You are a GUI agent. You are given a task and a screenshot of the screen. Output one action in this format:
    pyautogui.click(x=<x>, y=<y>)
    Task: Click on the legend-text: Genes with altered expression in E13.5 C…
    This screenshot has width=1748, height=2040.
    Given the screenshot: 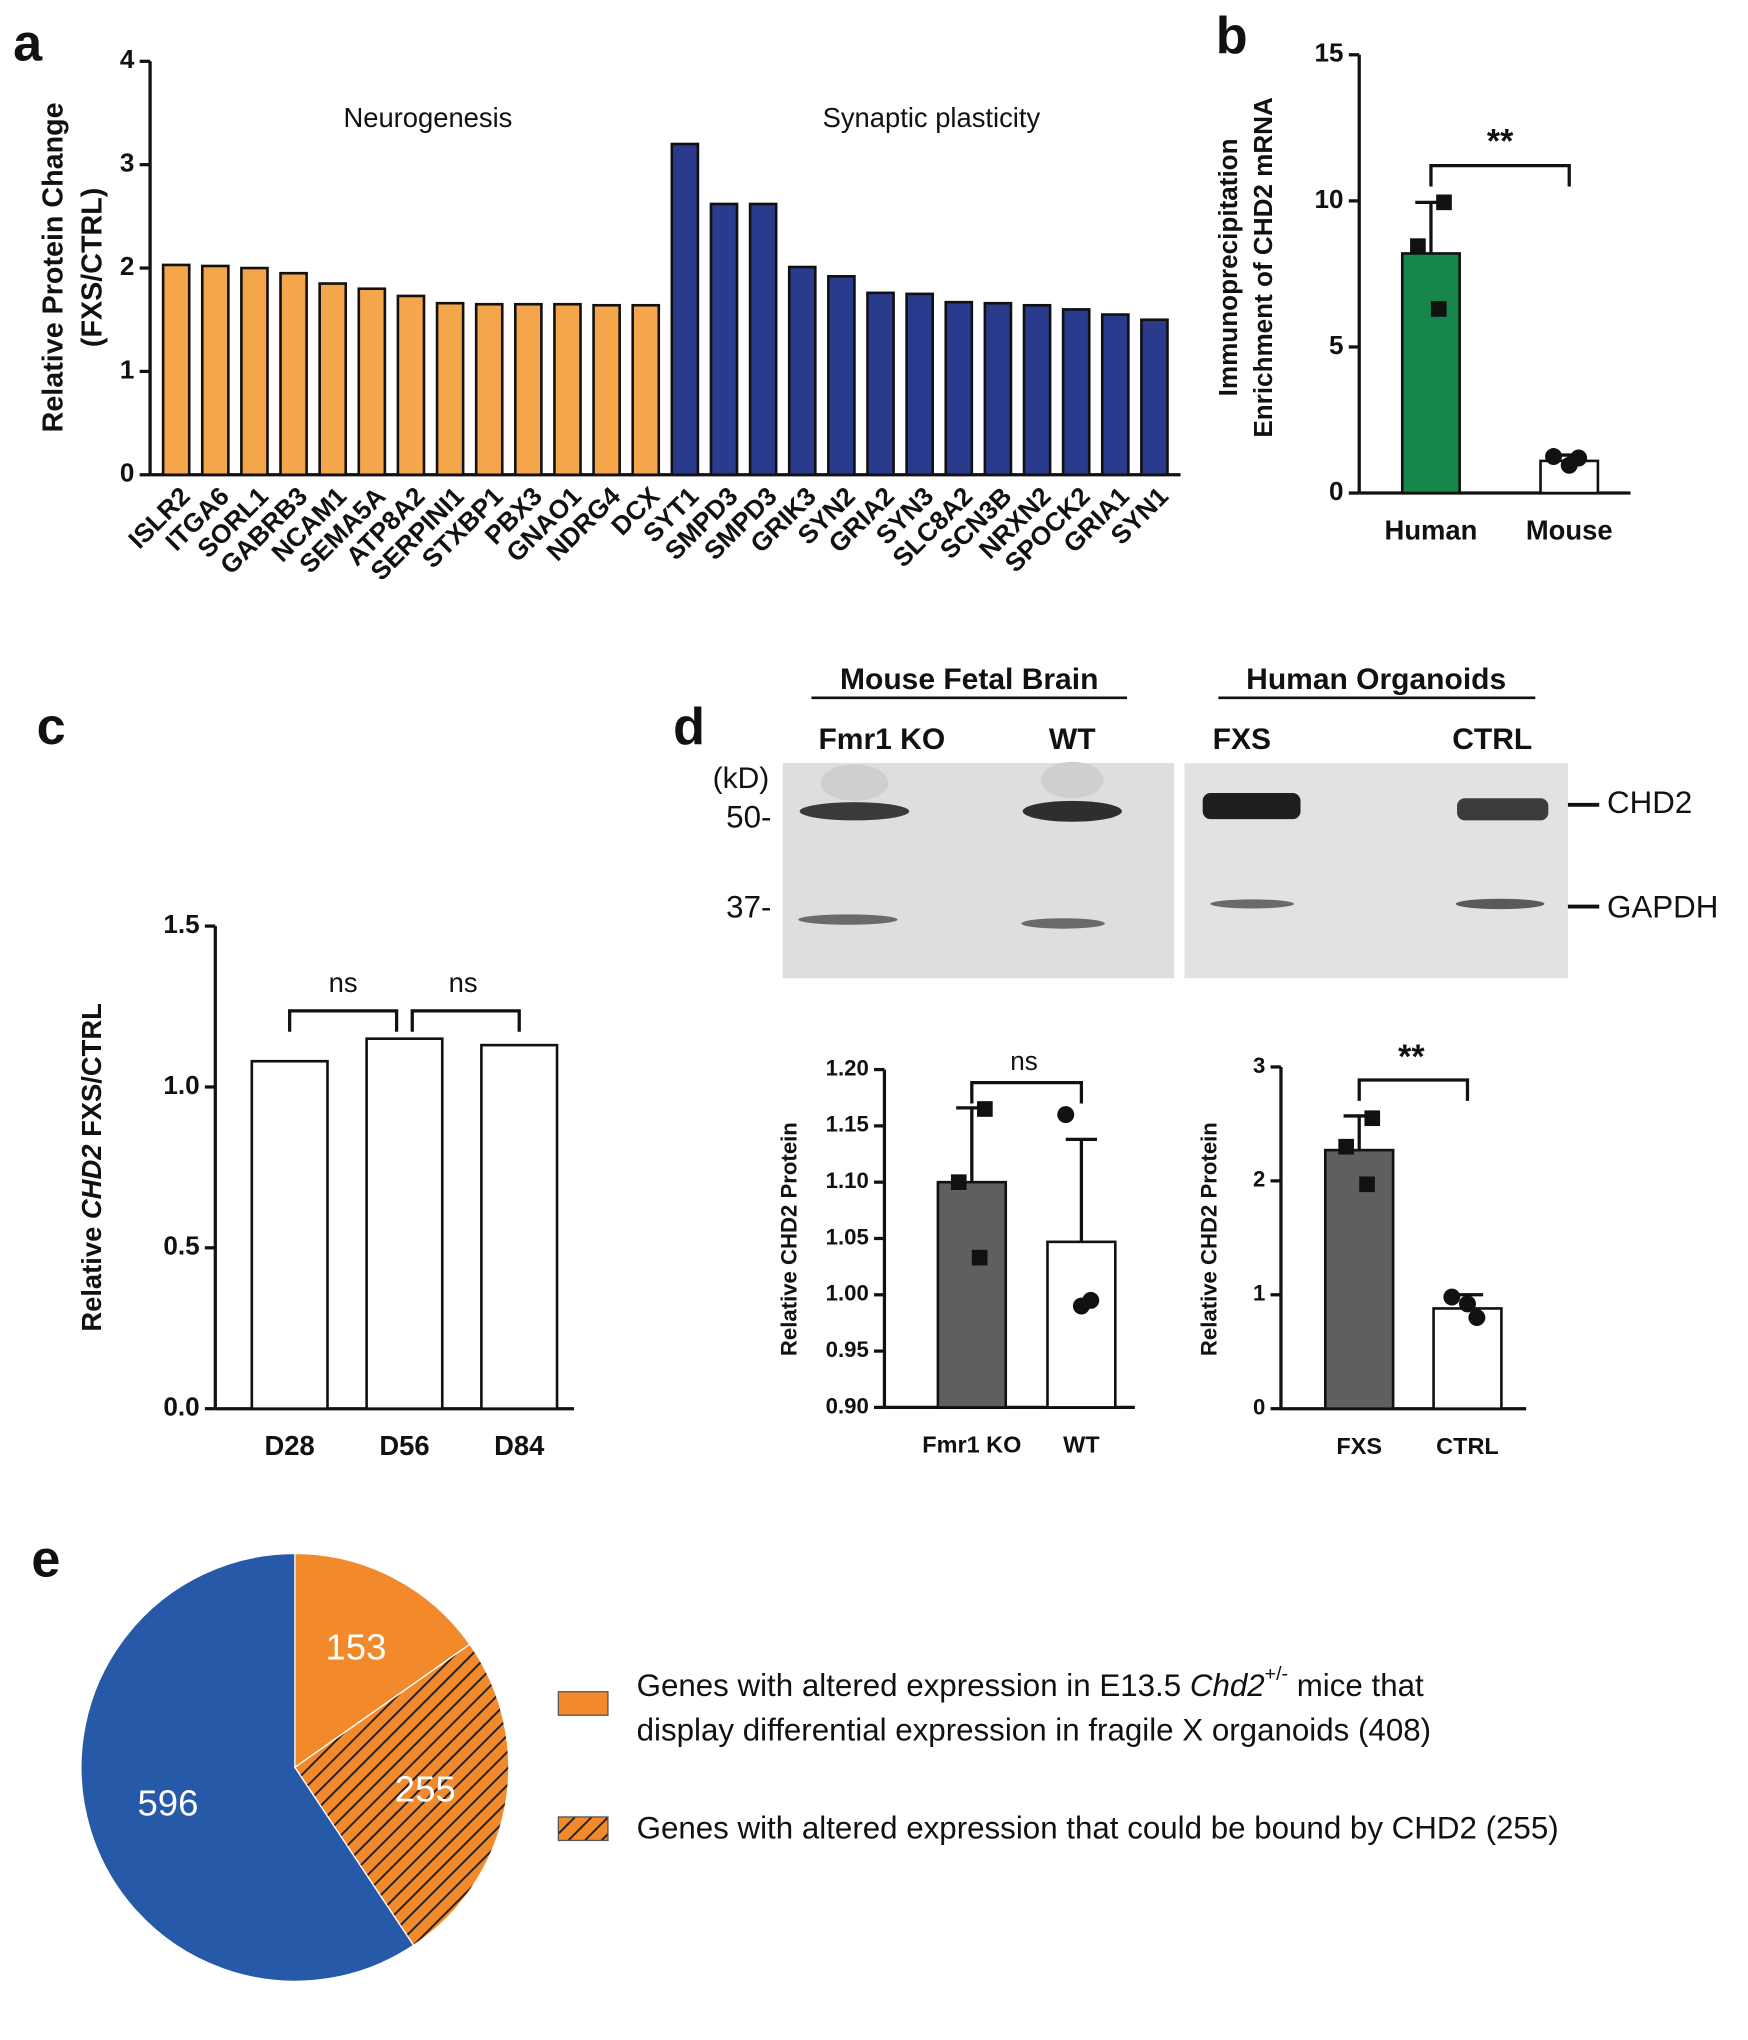 What is the action you would take?
    pyautogui.click(x=1030, y=1683)
    